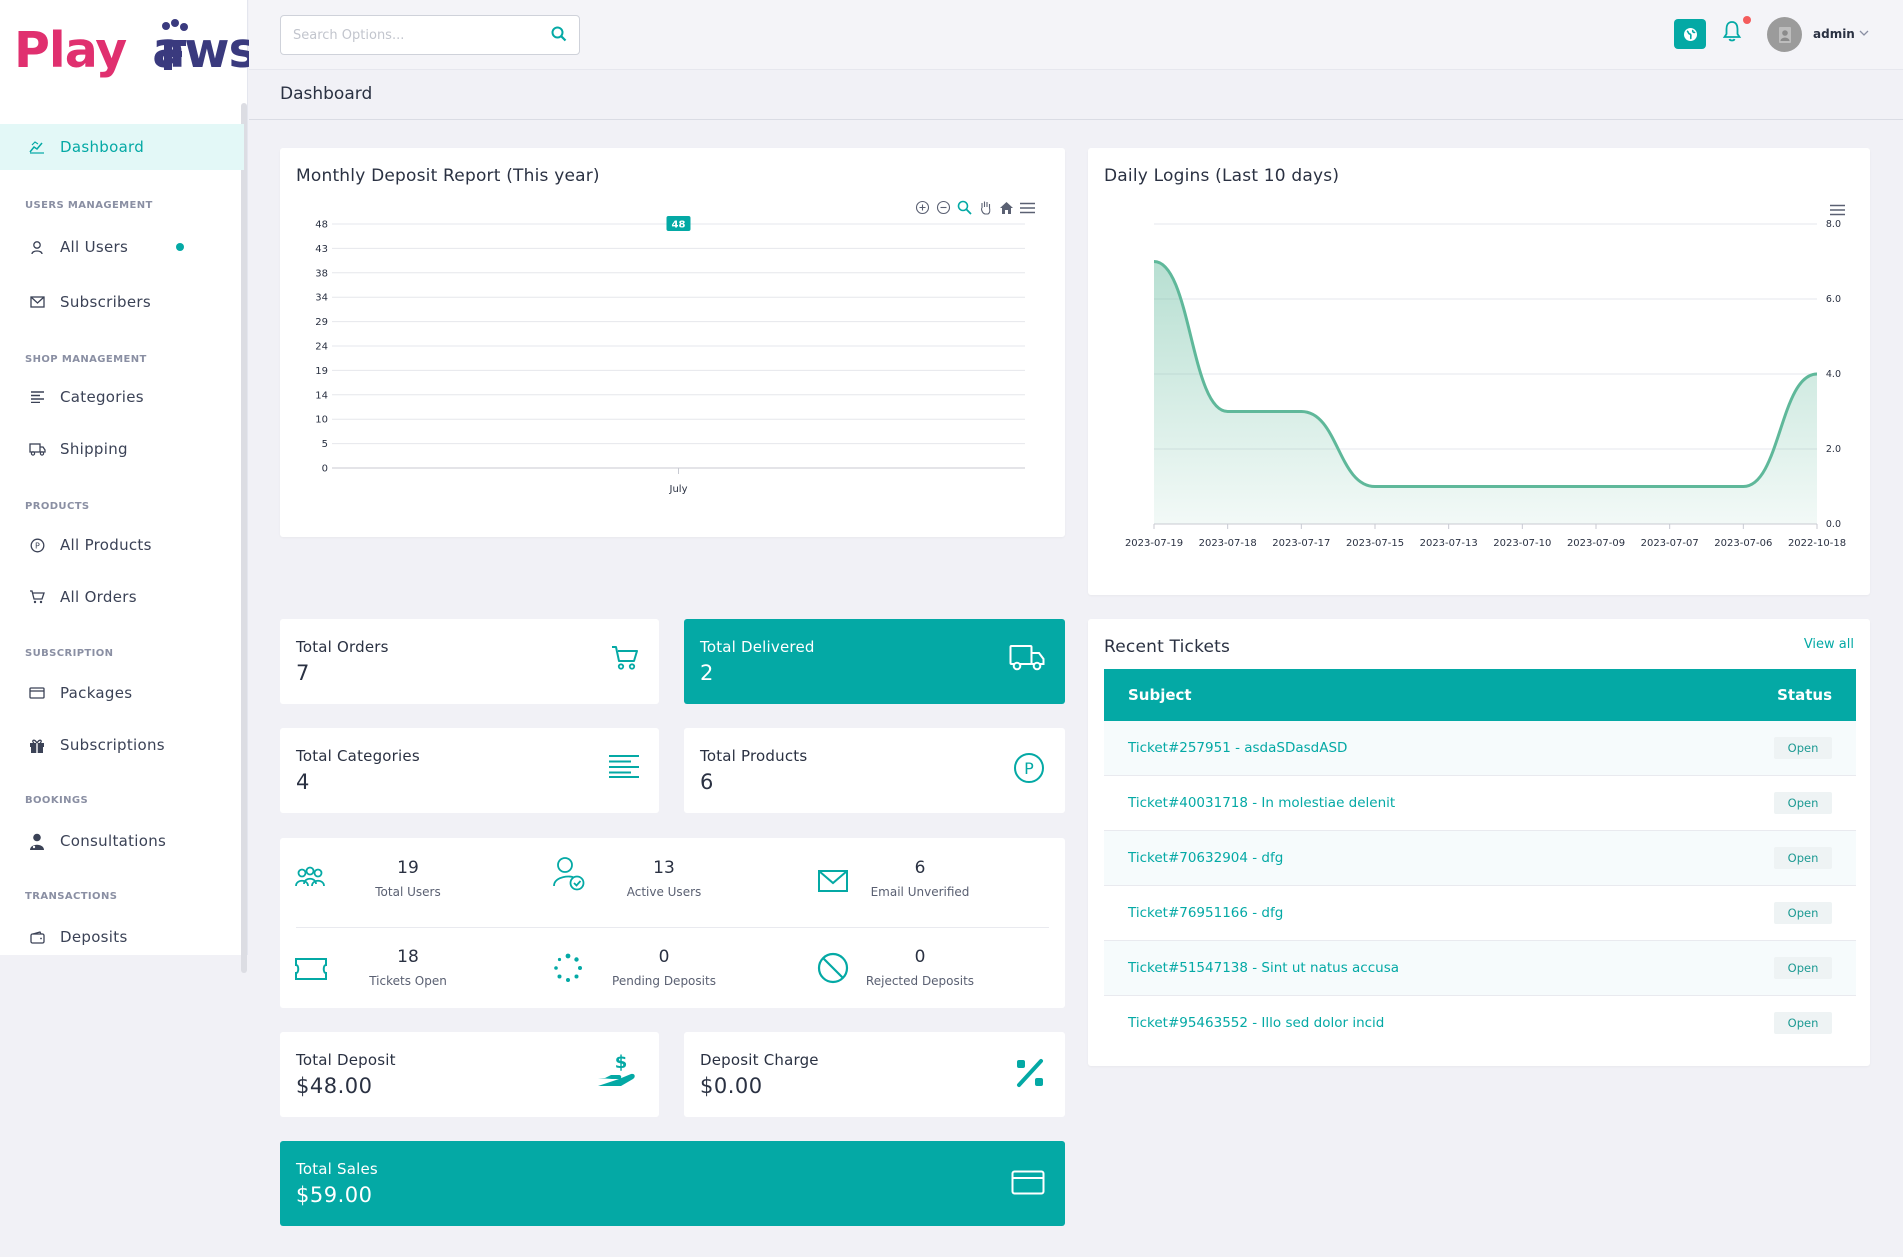 The height and width of the screenshot is (1257, 1903). What do you see at coordinates (122, 693) in the screenshot?
I see `sidebar-item-packages: Packages` at bounding box center [122, 693].